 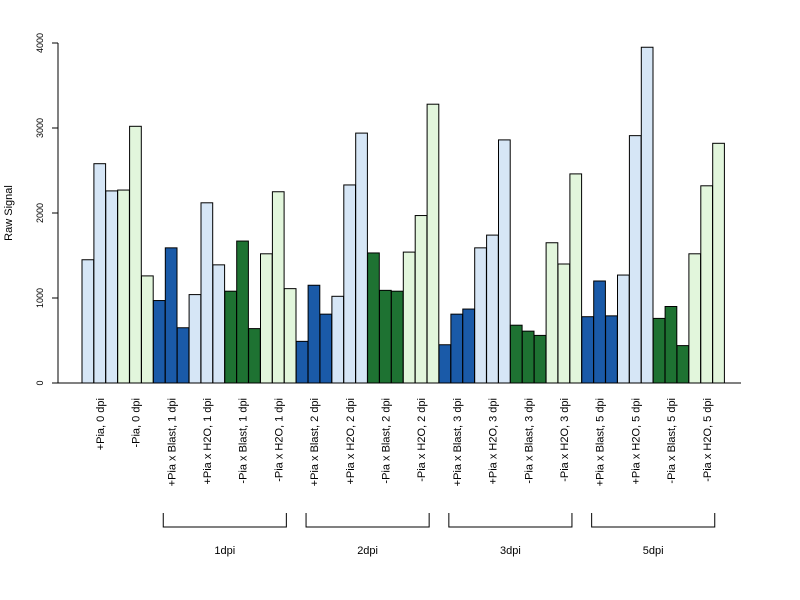 I want to click on y-tick-label: 0, so click(x=40, y=382).